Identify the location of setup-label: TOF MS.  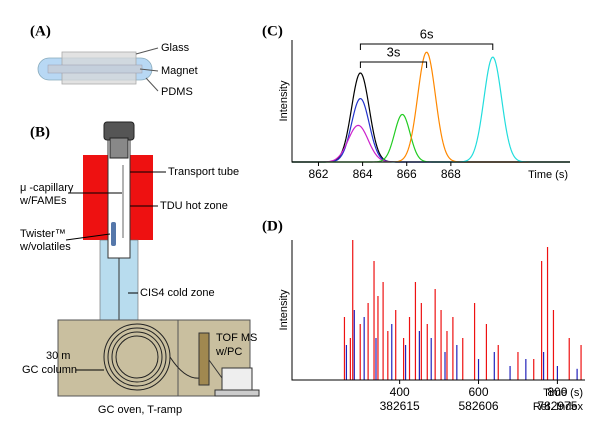
(236, 338).